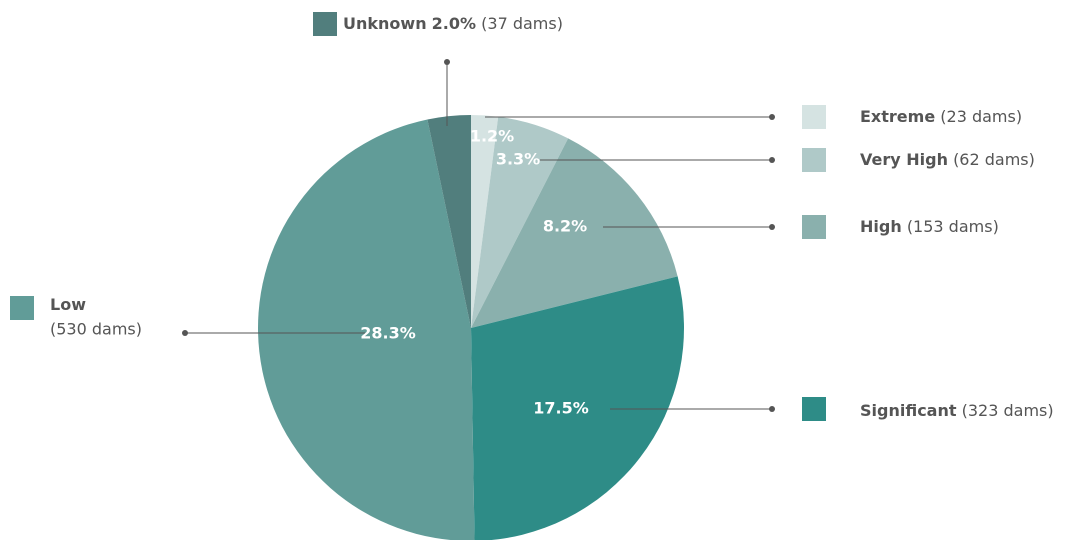 The image size is (1091, 540). What do you see at coordinates (908, 410) in the screenshot?
I see `legend-name: Significant` at bounding box center [908, 410].